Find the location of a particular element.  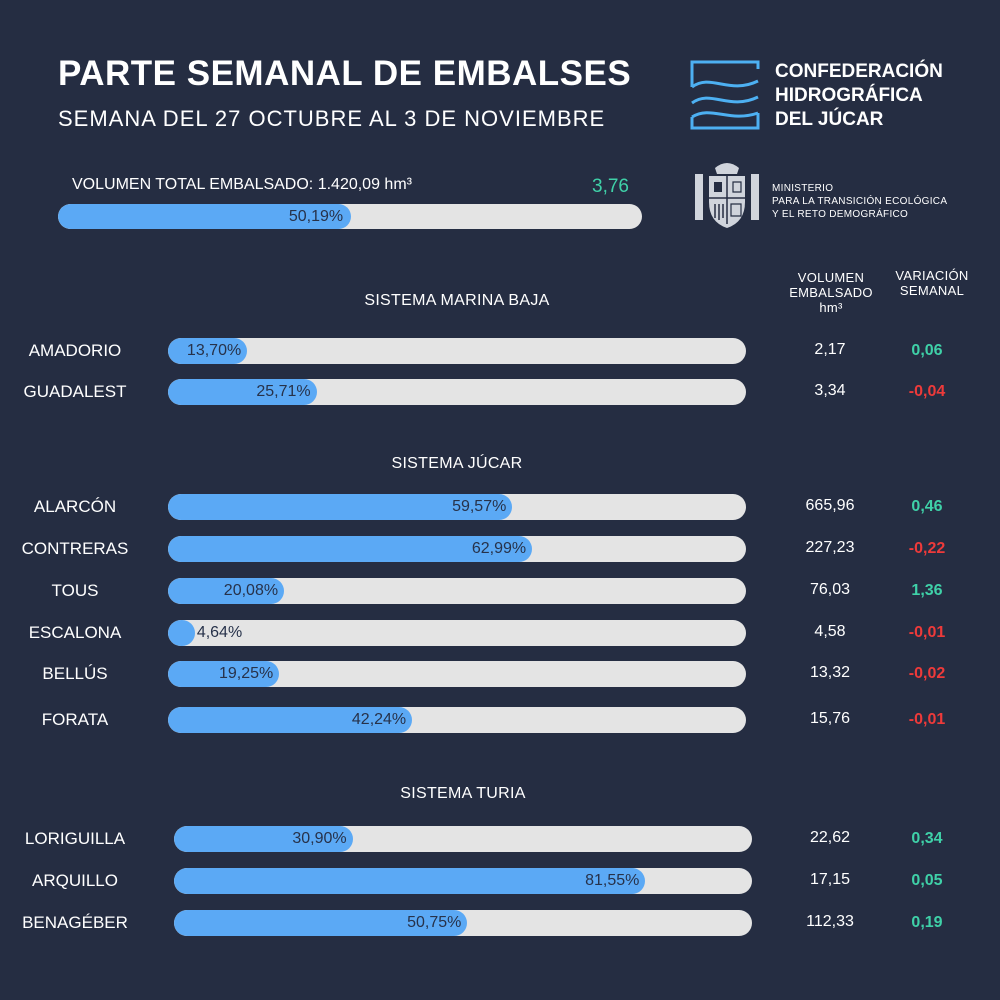

reservoir-percent-label: 81,55% is located at coordinates (612, 880).